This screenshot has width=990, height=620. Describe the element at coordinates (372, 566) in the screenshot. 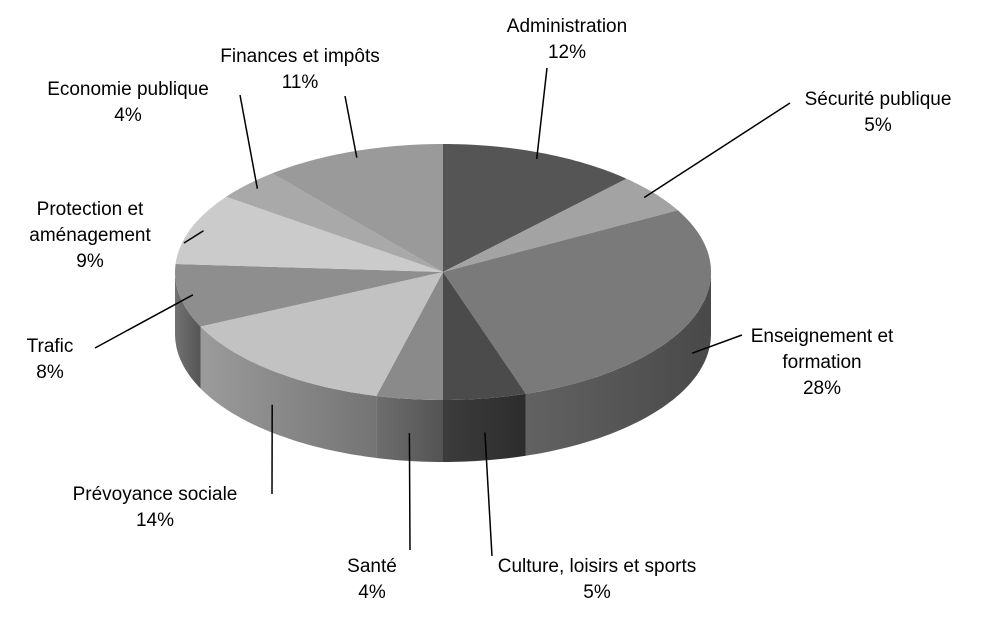

I see `category-label: Santé` at that location.